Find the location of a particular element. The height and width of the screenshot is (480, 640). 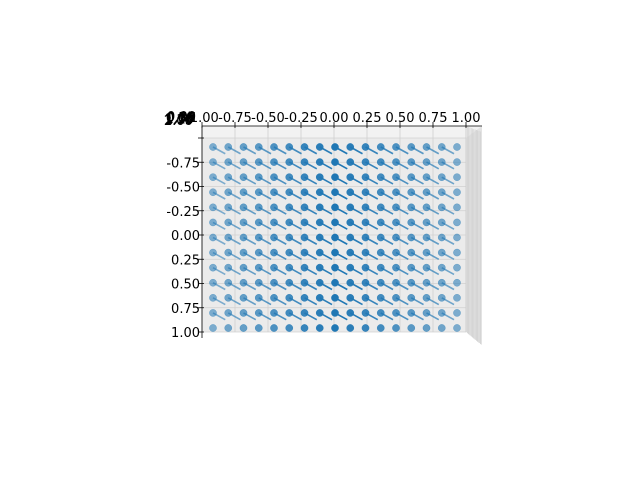

z-tick-label: 0.75 is located at coordinates (180, 119).